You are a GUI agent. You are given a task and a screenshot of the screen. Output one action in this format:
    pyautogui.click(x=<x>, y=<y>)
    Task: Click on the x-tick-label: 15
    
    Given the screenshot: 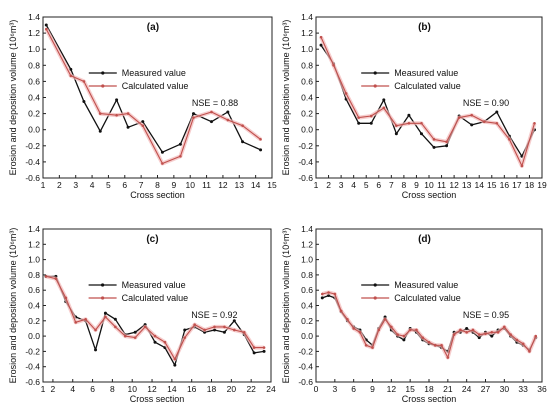 What is the action you would take?
    pyautogui.click(x=410, y=389)
    